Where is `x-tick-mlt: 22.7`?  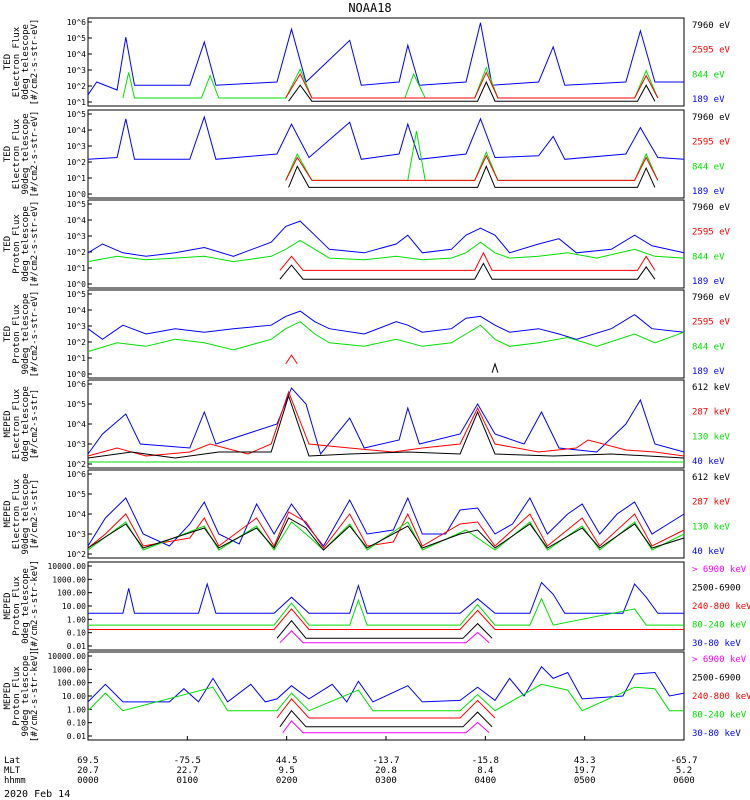
x-tick-mlt: 22.7 is located at coordinates (187, 771).